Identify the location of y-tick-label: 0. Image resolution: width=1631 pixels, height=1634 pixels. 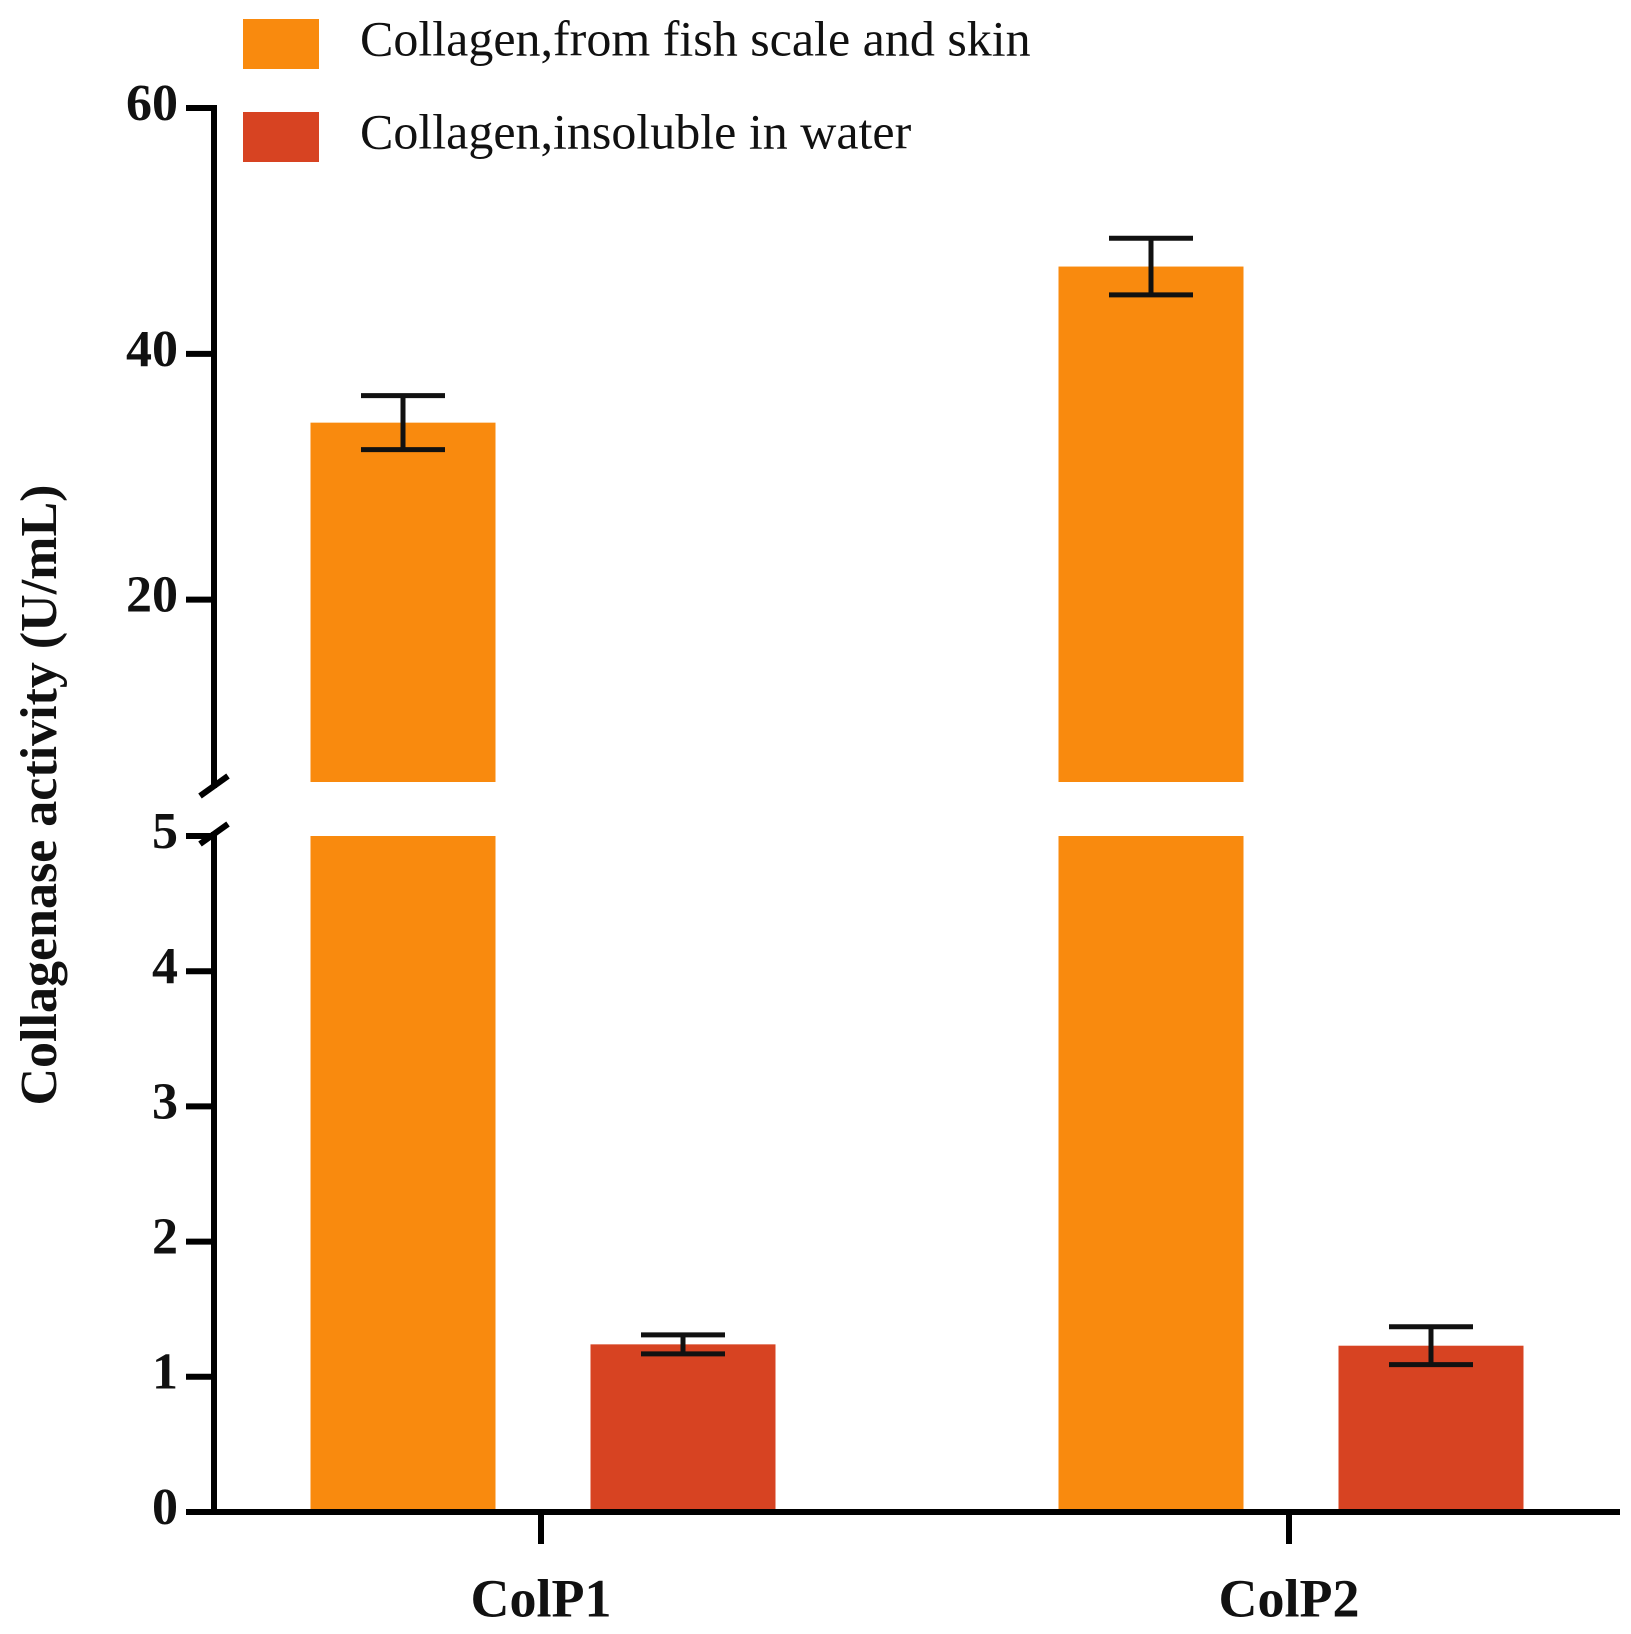
(165, 1507).